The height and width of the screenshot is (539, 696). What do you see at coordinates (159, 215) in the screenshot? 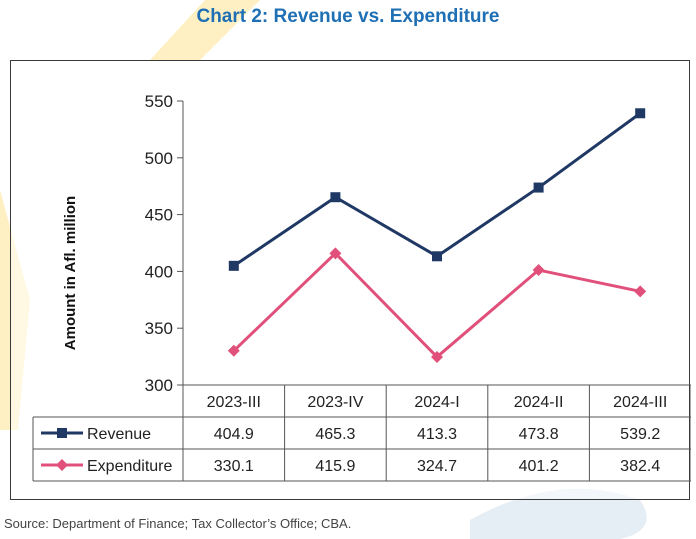
I see `y-tick-label: 450` at bounding box center [159, 215].